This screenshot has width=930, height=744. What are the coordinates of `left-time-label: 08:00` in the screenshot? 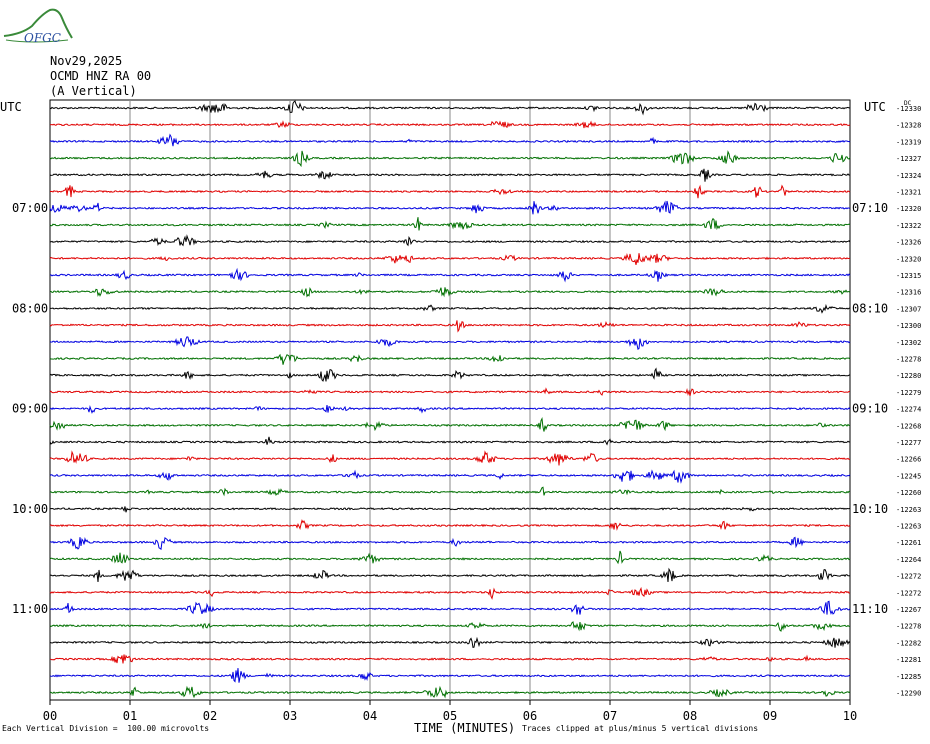 It's located at (30, 308).